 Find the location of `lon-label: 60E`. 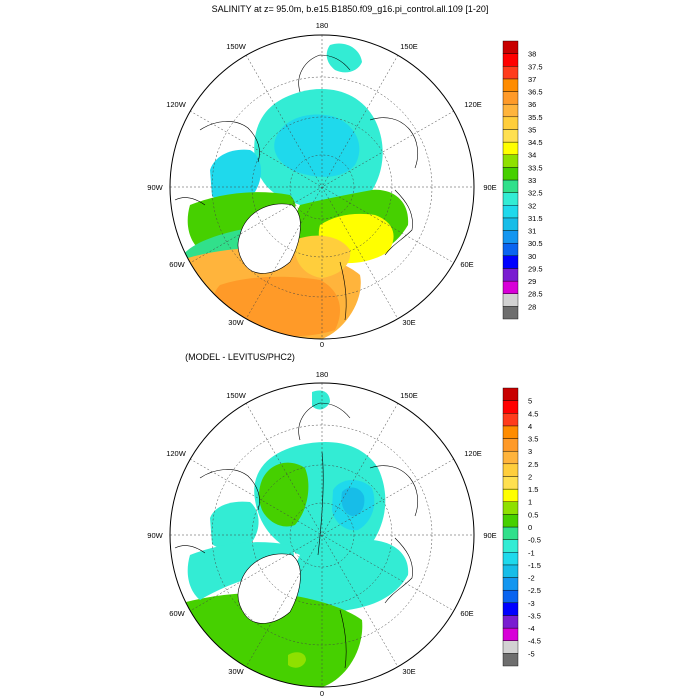

lon-label: 60E is located at coordinates (466, 613).